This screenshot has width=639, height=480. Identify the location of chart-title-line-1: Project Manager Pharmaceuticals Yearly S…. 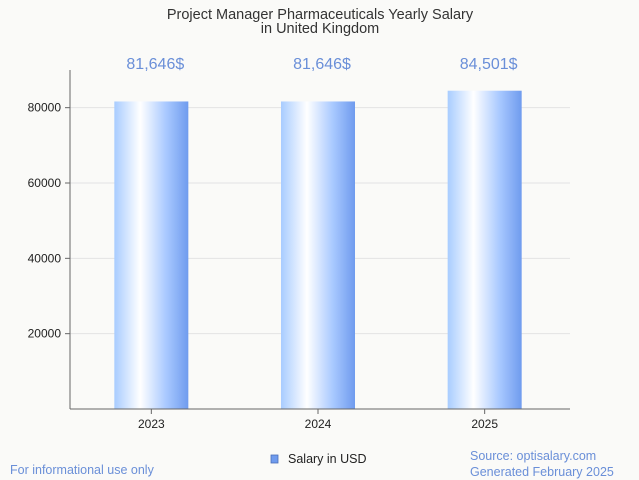
(320, 15).